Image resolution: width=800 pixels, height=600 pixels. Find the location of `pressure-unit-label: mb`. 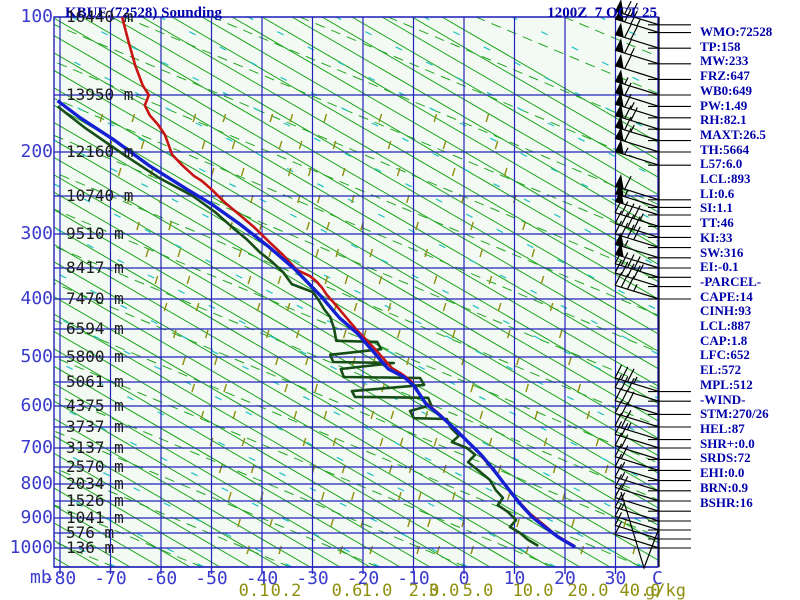

pressure-unit-label: mb is located at coordinates (41, 577).